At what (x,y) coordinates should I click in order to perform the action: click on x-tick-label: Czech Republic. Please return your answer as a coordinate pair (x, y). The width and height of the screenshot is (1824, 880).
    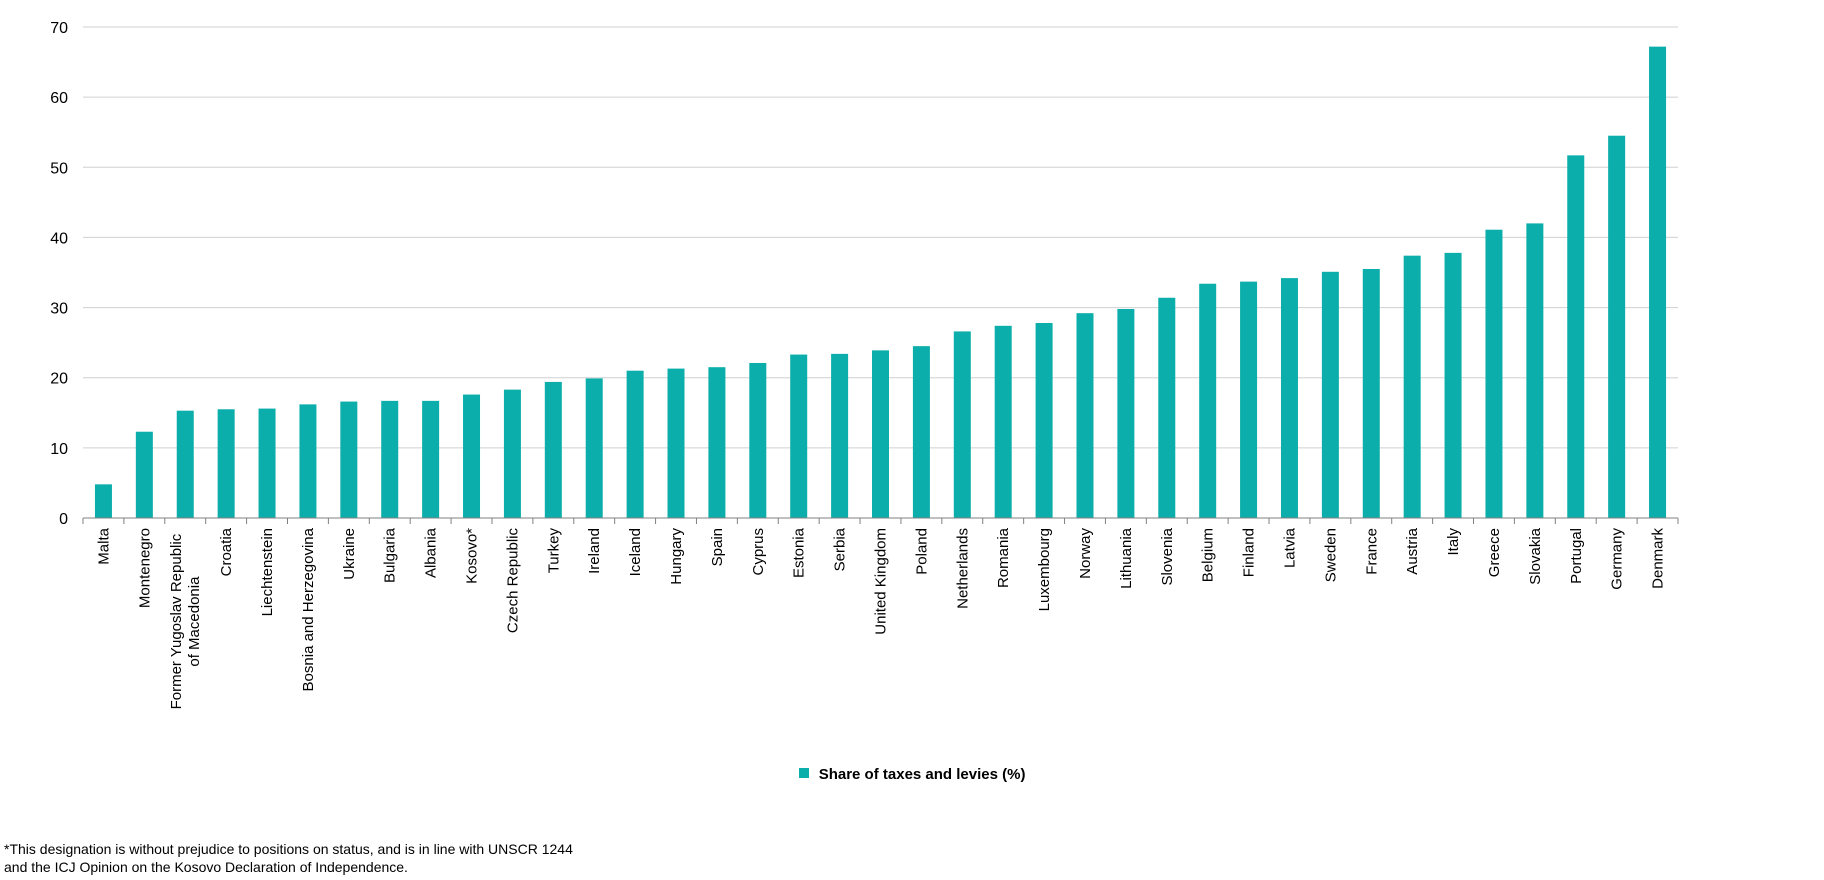
    Looking at the image, I should click on (512, 581).